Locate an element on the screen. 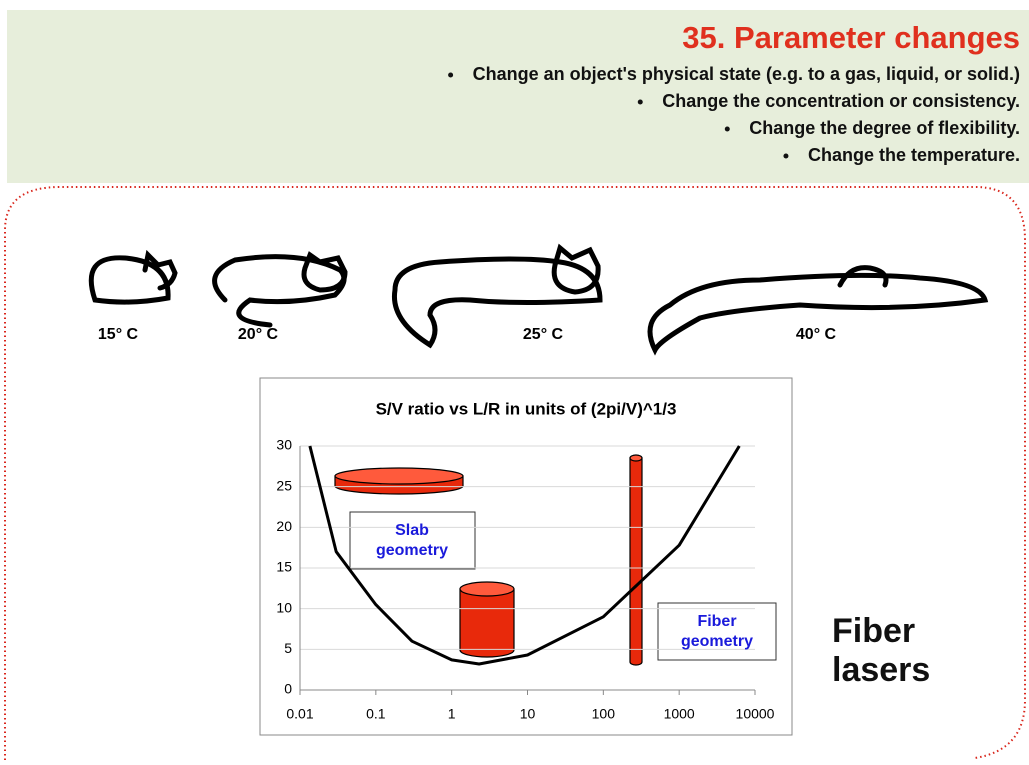 The width and height of the screenshot is (1029, 765). y-tick-label: 5 is located at coordinates (288, 648).